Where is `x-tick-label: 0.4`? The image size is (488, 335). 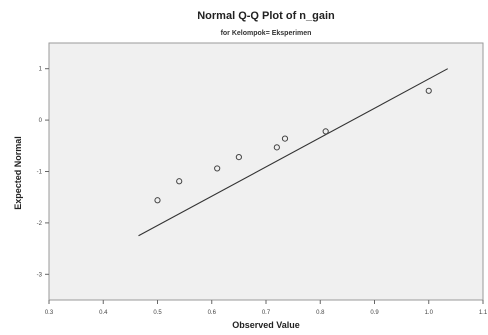 x-tick-label: 0.4 is located at coordinates (103, 313).